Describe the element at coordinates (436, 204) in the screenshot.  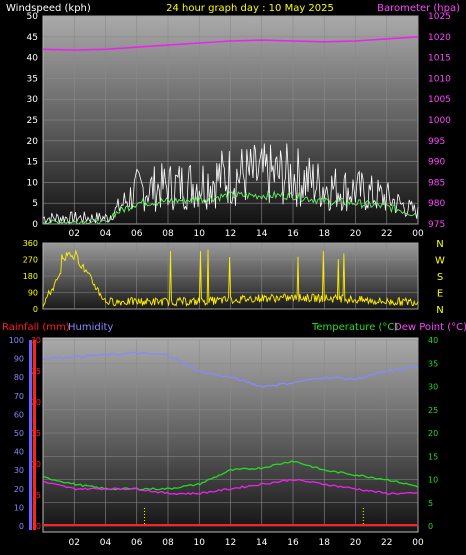
I see `barometer-tick-label: 980` at that location.